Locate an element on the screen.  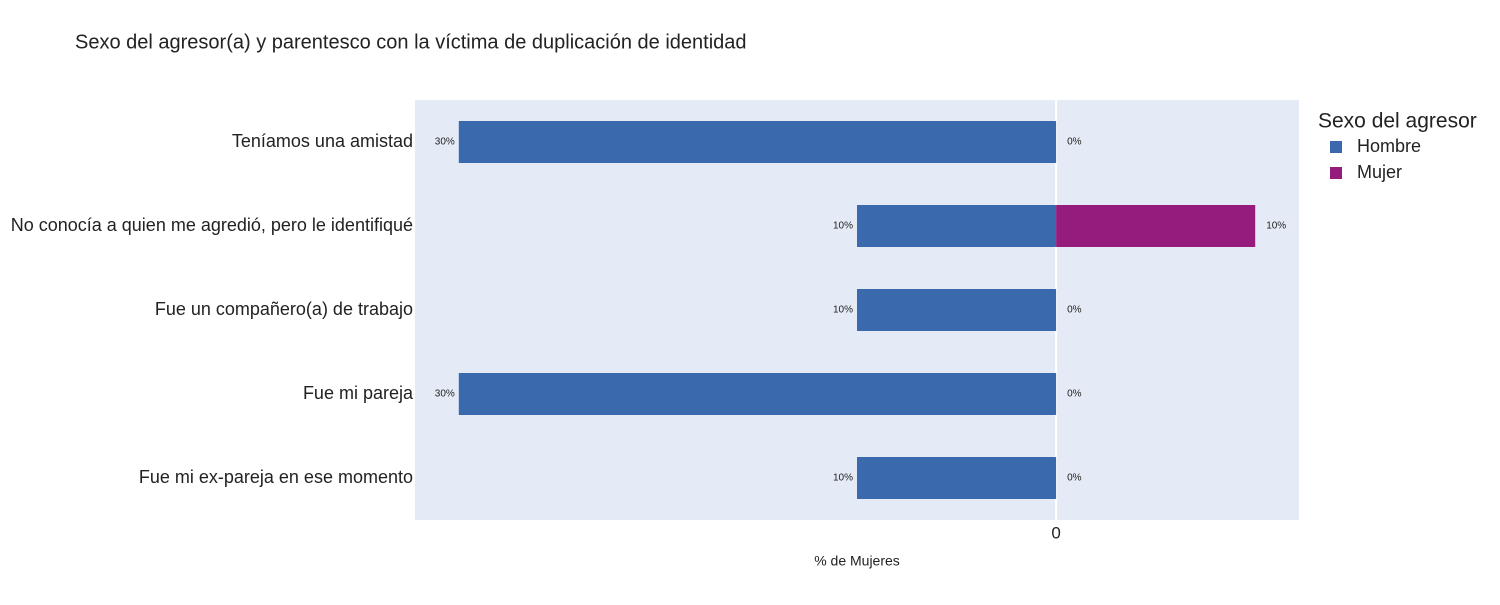
y-tick-label: Teníamos una amistad is located at coordinates (322, 141).